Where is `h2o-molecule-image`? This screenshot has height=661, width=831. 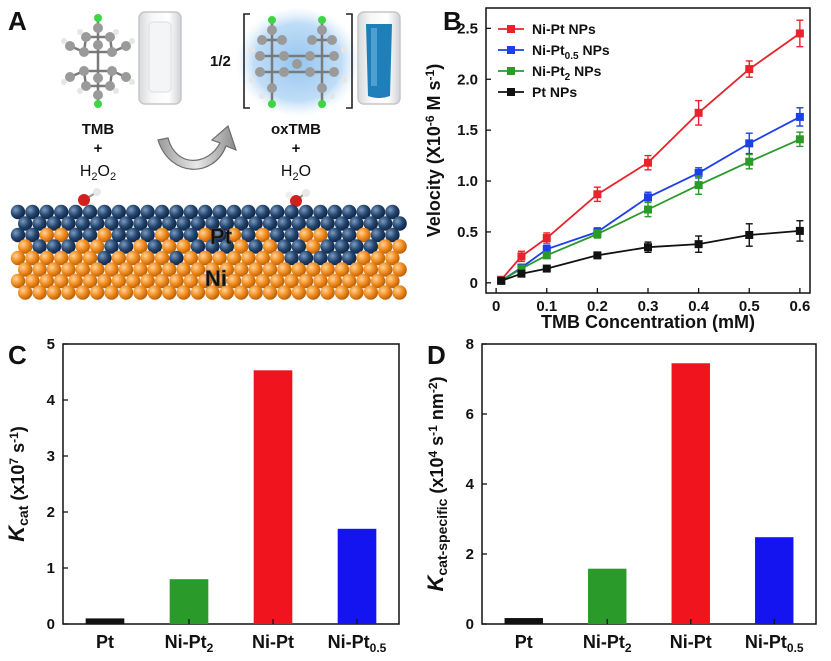
h2o-molecule-image is located at coordinates (297, 198).